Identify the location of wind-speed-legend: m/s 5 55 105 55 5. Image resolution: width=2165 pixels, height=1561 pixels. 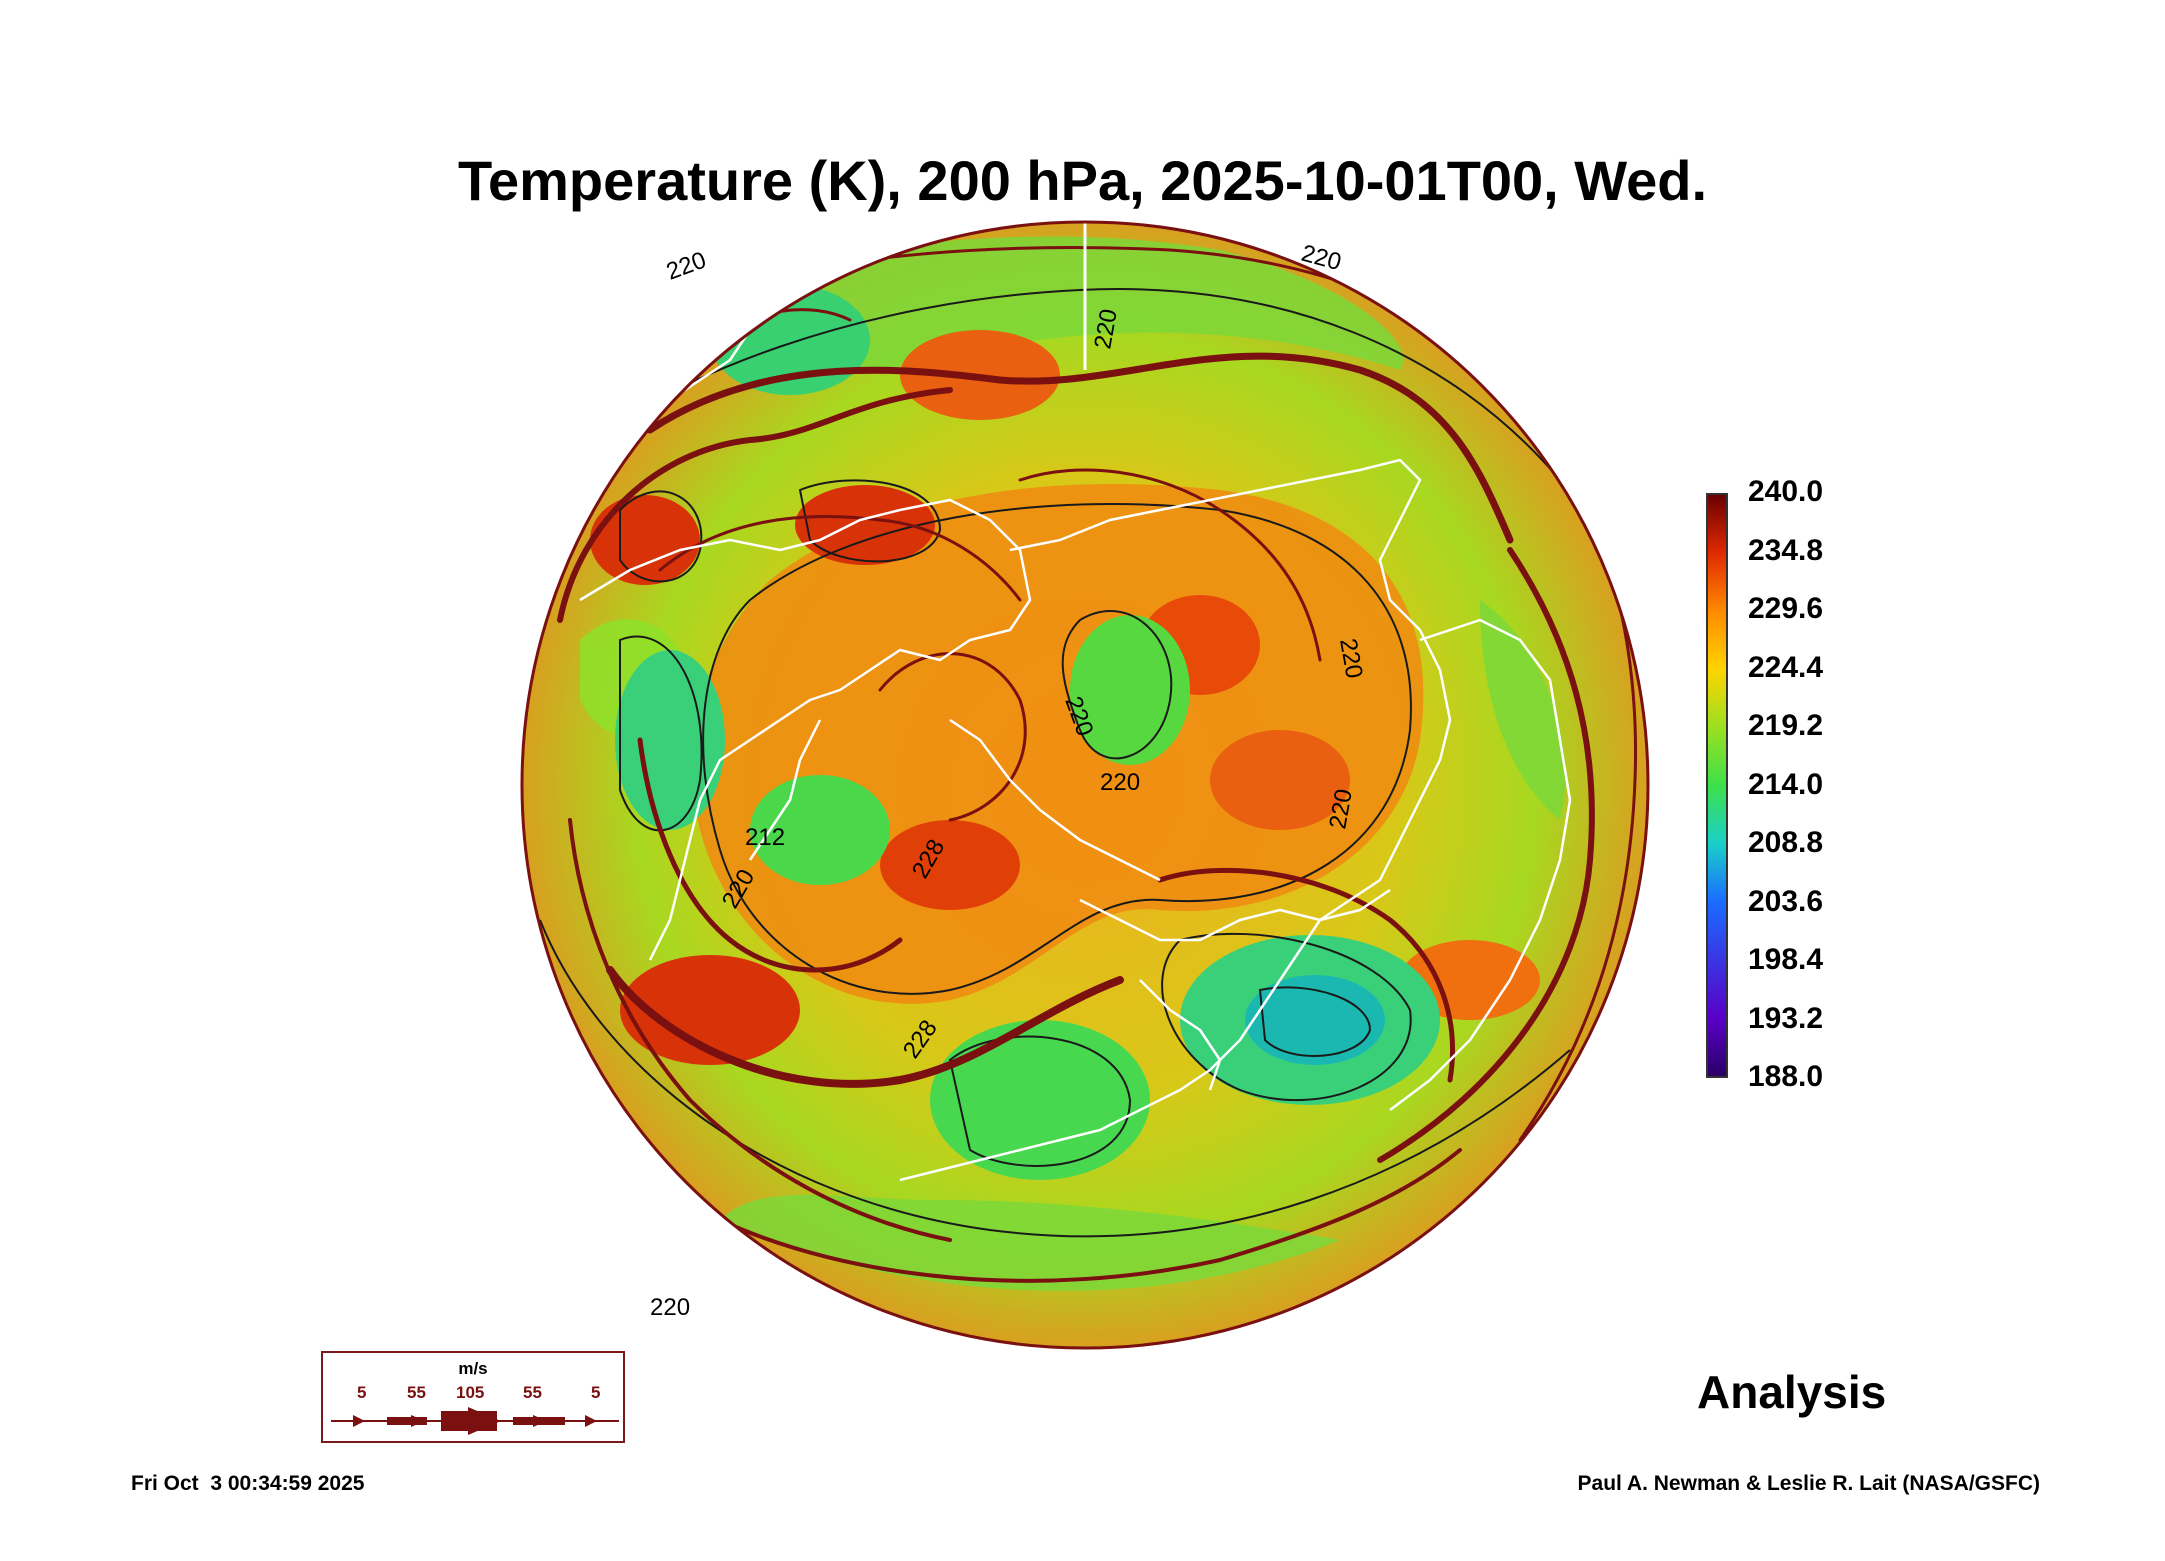
(473, 1397).